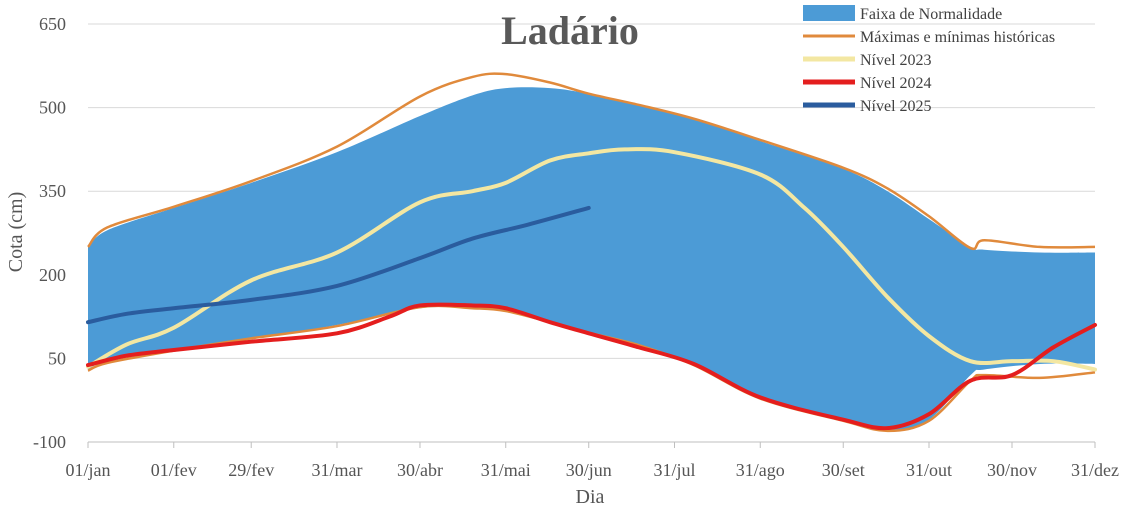  Describe the element at coordinates (896, 83) in the screenshot. I see `legend-label: Nível 2024` at that location.